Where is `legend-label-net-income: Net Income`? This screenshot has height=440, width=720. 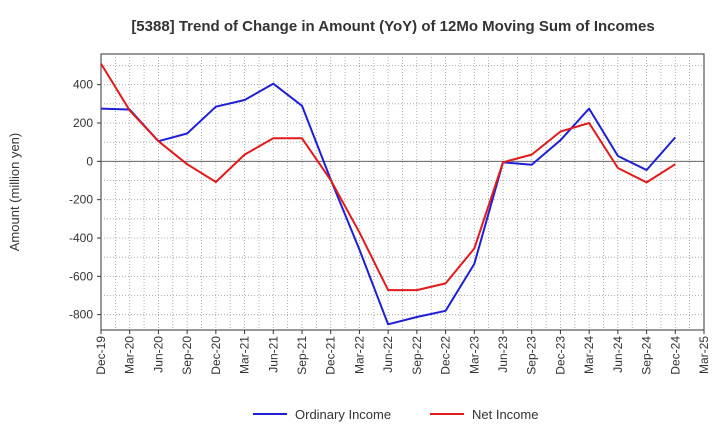 legend-label-net-income: Net Income is located at coordinates (505, 414).